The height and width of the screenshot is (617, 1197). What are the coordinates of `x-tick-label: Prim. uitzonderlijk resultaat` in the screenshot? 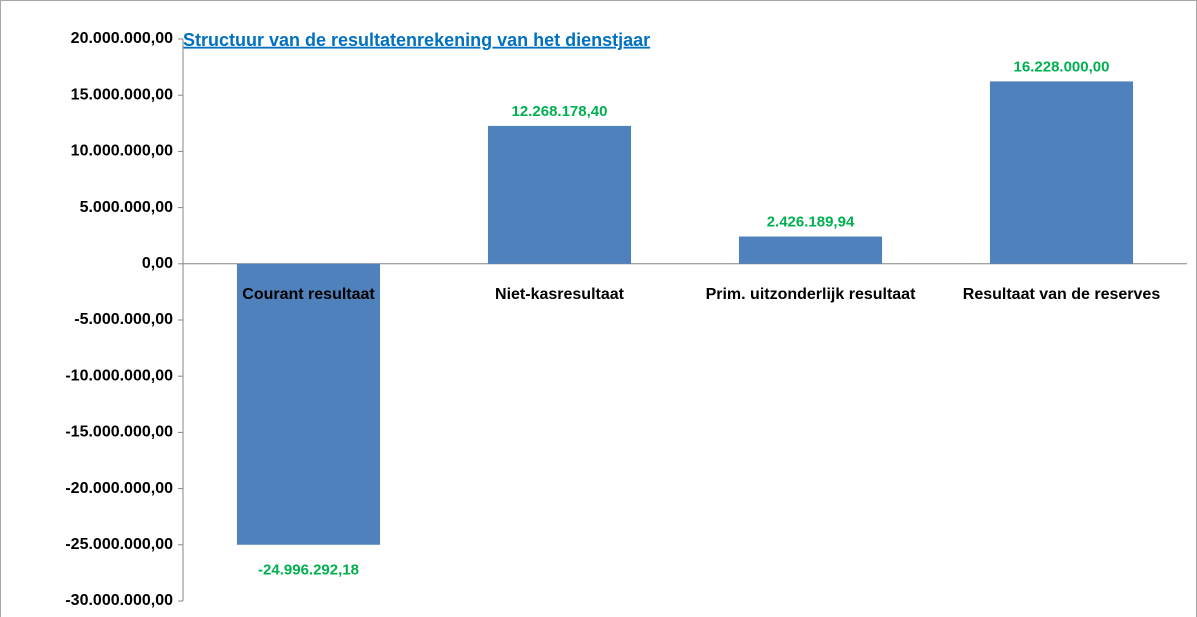 It's located at (810, 294).